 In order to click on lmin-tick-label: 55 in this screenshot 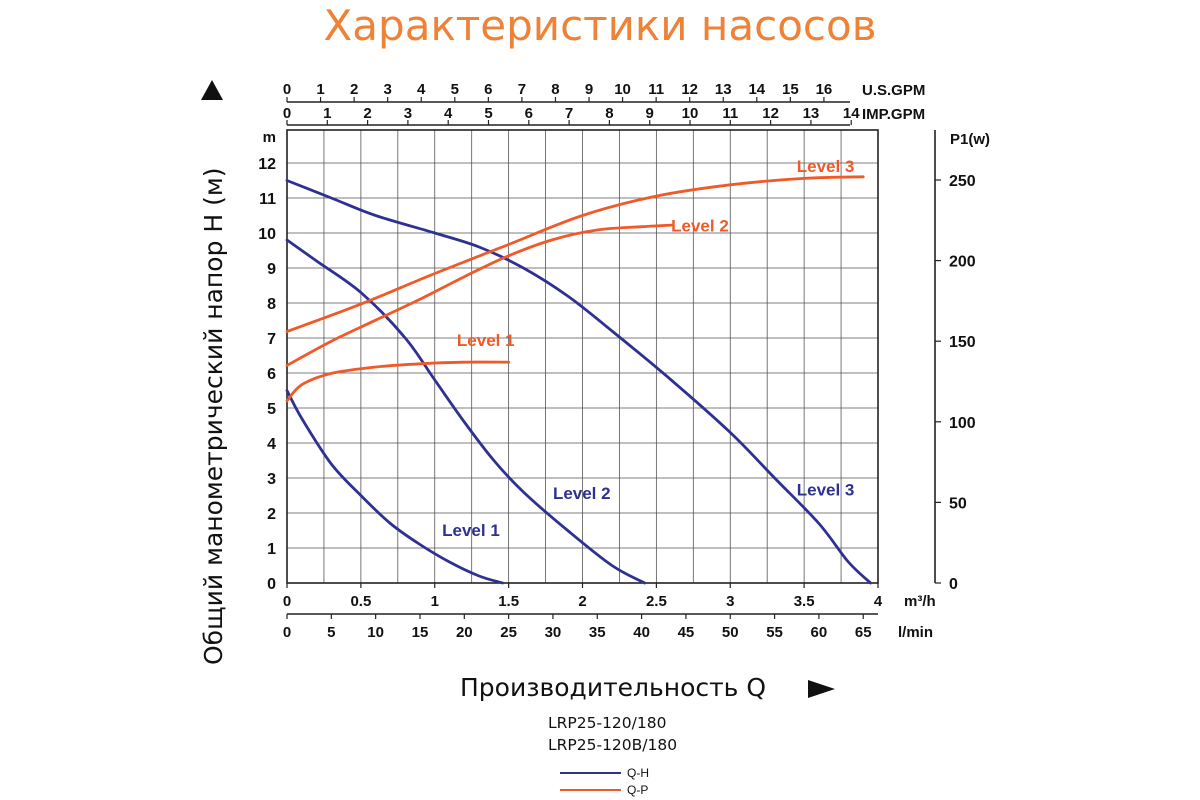, I will do `click(774, 632)`.